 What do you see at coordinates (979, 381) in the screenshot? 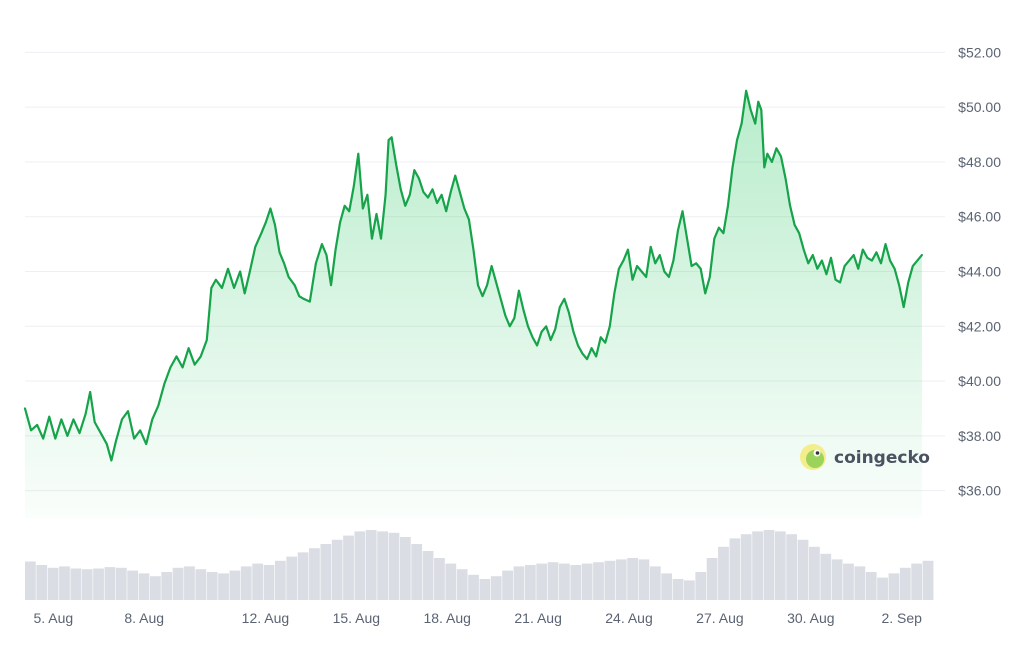
I see `y-tick-label: $40.00` at bounding box center [979, 381].